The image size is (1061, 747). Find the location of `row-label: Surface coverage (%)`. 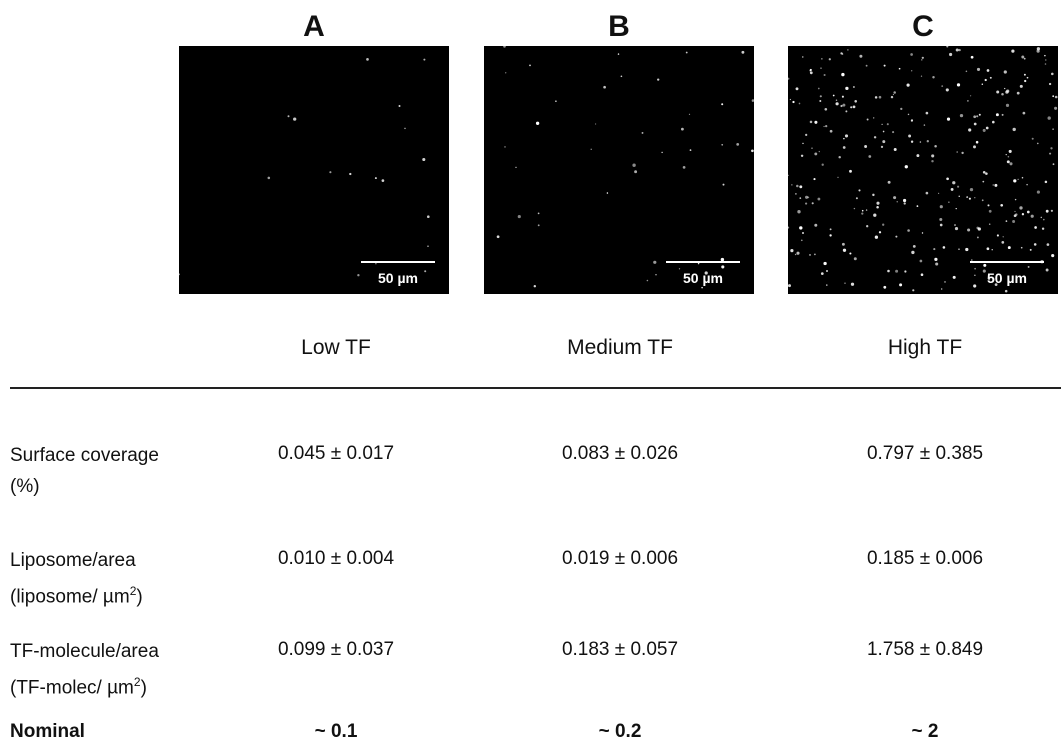

row-label: Surface coverage (%) is located at coordinates (84, 471).